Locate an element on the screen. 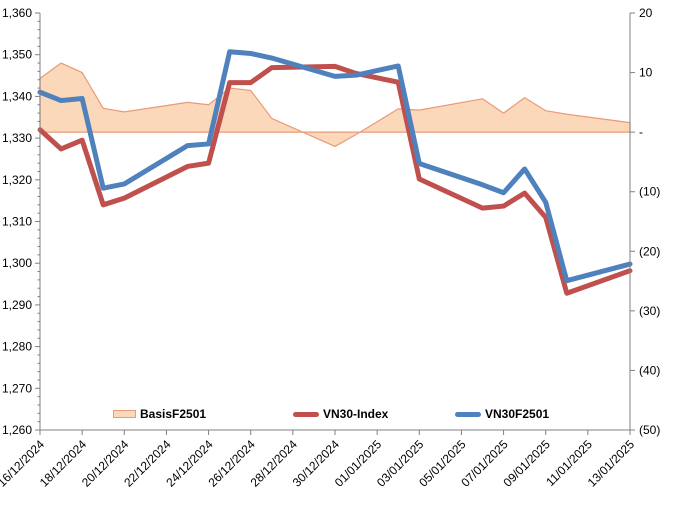  left-axis-label: 1,290 is located at coordinates (17, 305).